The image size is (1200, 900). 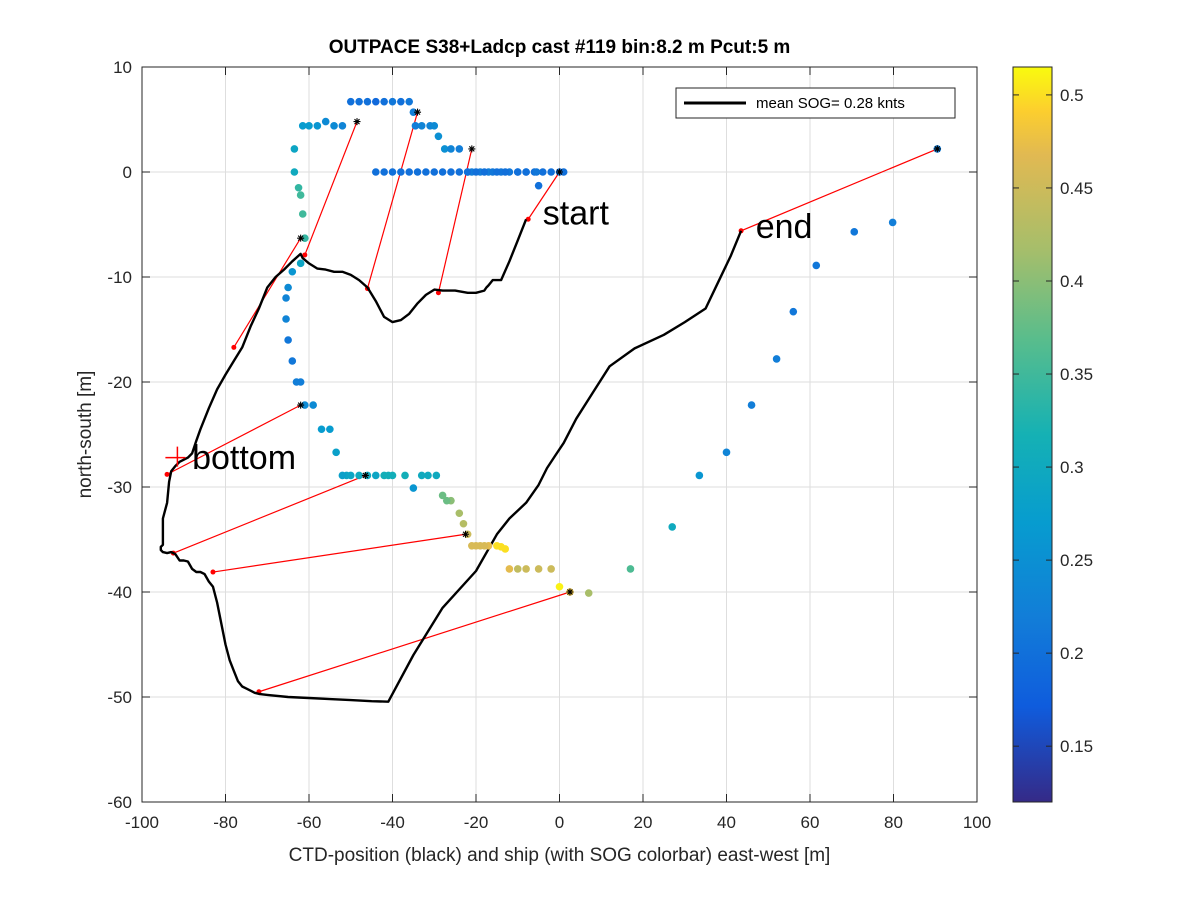 What do you see at coordinates (119, 697) in the screenshot?
I see `y-tick-label: -50` at bounding box center [119, 697].